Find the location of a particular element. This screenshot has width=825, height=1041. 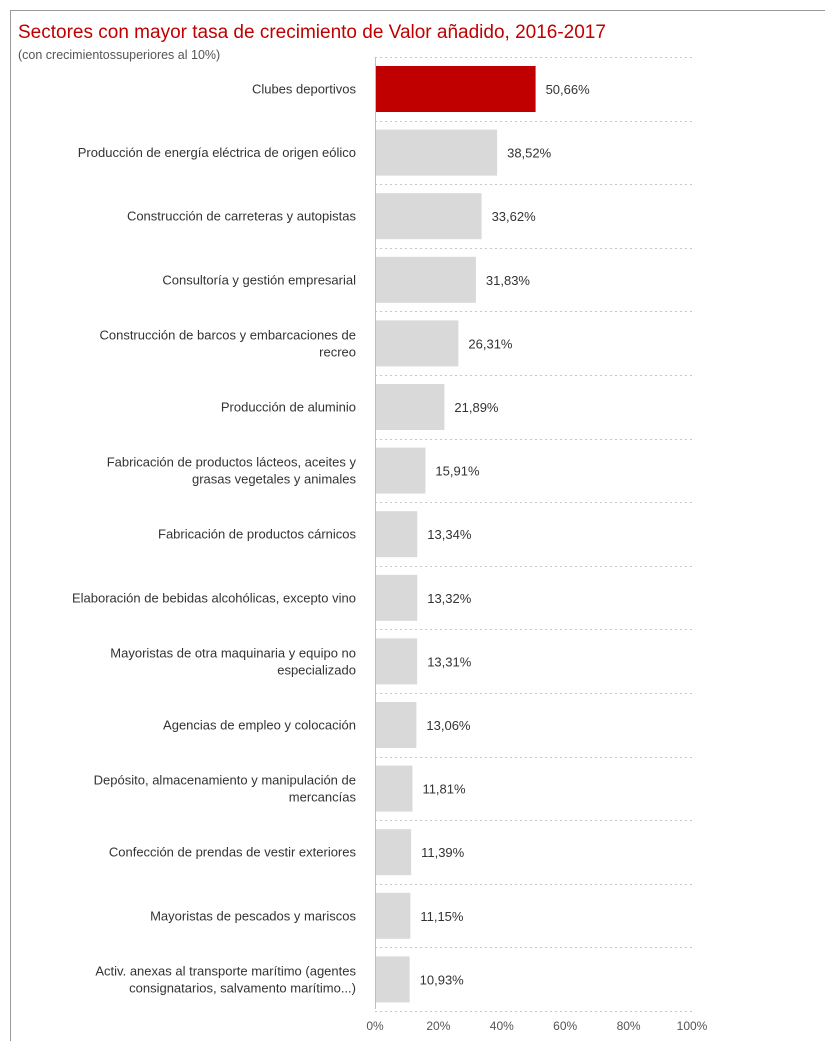

category-label: Construcción de carreteras y autopistas is located at coordinates (242, 216).